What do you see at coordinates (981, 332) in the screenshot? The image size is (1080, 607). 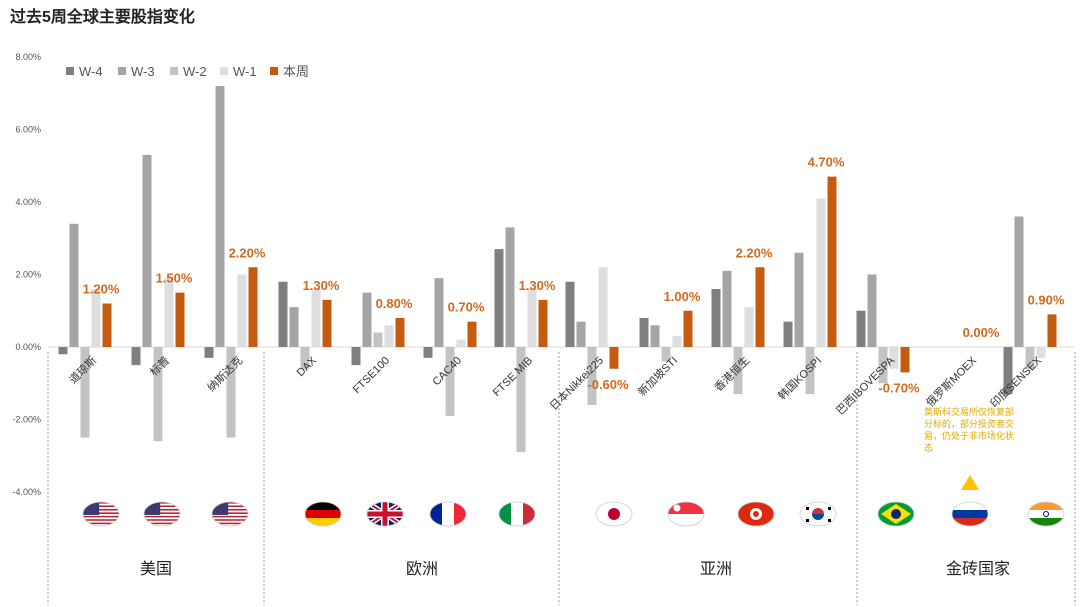 I see `data-label: 0.00%` at bounding box center [981, 332].